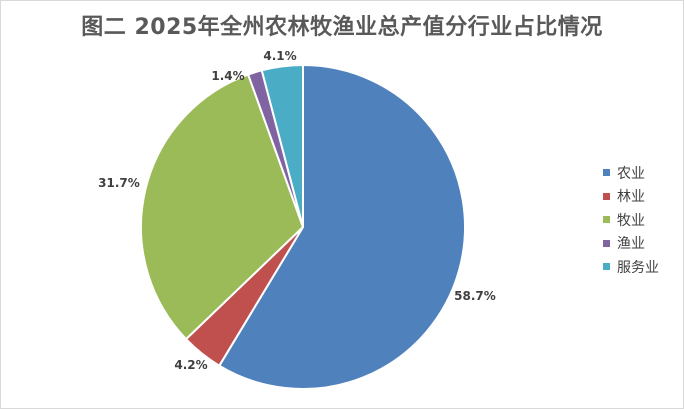 The height and width of the screenshot is (409, 684). I want to click on legend-label: 牧业, so click(631, 220).